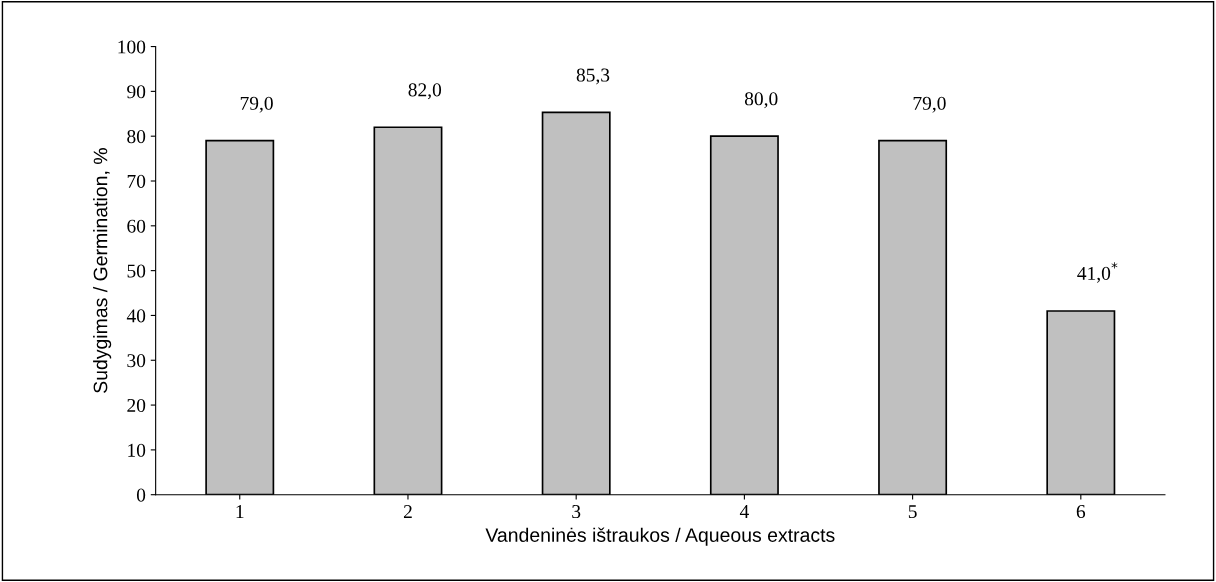 This screenshot has height=582, width=1216. Describe the element at coordinates (141, 495) in the screenshot. I see `y-tick-label: 0` at that location.